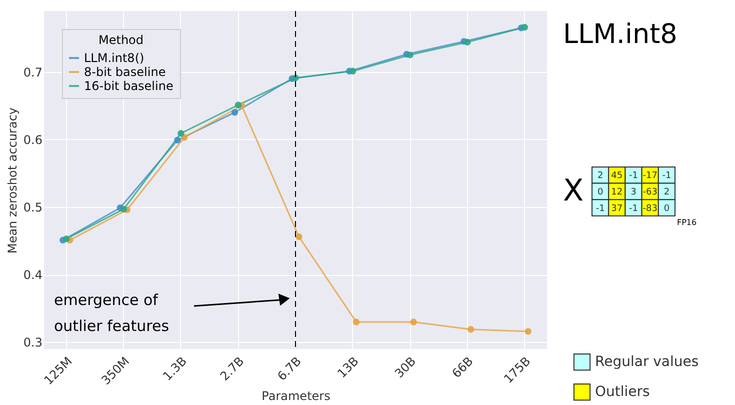 The width and height of the screenshot is (735, 405). What do you see at coordinates (620, 34) in the screenshot?
I see `chart-title: LLM.int8` at bounding box center [620, 34].